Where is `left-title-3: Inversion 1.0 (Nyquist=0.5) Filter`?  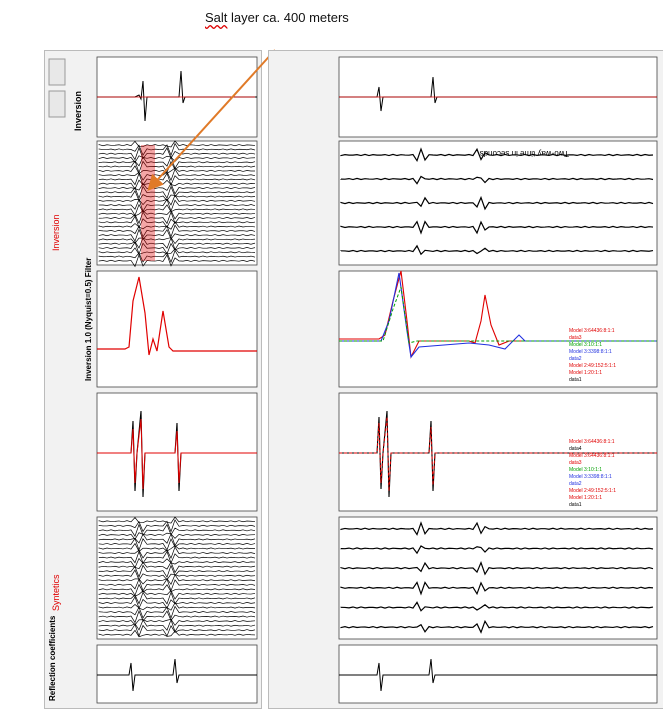 left-title-3: Inversion 1.0 (Nyquist=0.5) Filter is located at coordinates (88, 319).